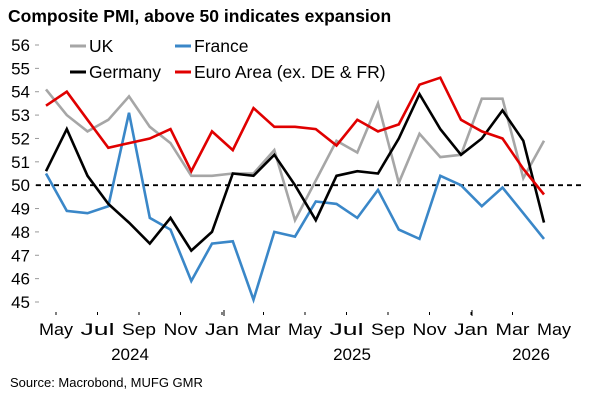 The height and width of the screenshot is (405, 600). What do you see at coordinates (101, 46) in the screenshot?
I see `legend-label: UK` at bounding box center [101, 46].